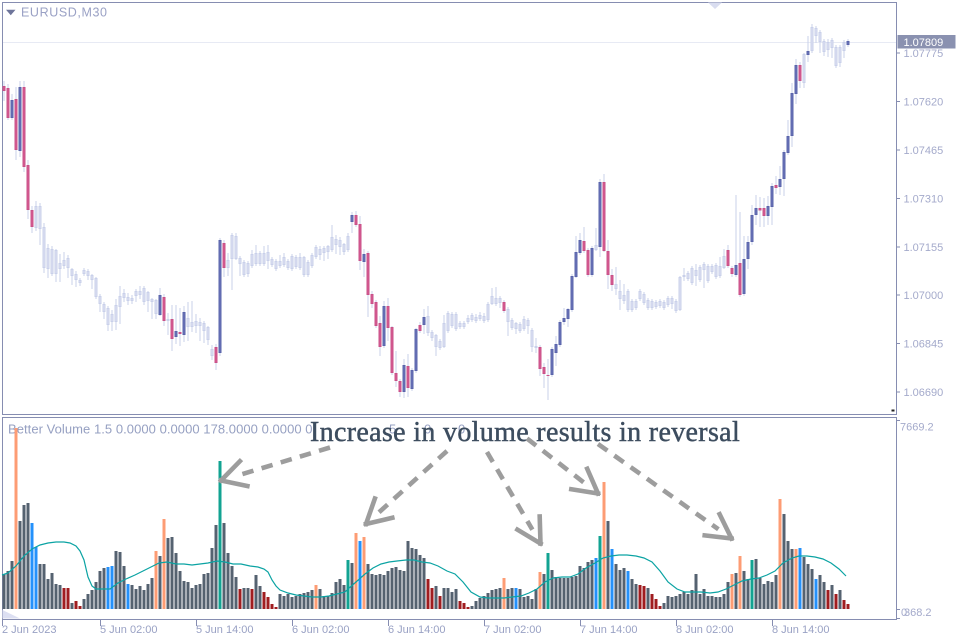 The image size is (960, 640). I want to click on svg-text: 368.2, so click(918, 613).